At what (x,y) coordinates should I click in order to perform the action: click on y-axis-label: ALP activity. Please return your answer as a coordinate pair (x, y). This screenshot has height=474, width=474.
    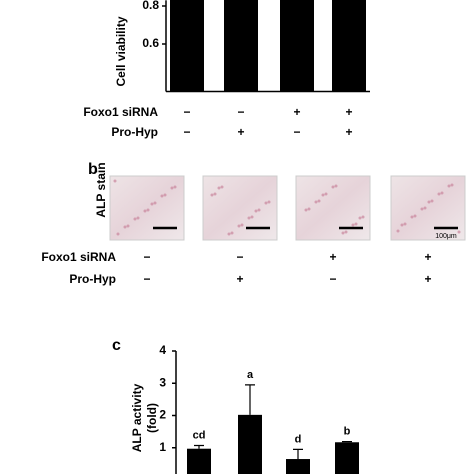
    Looking at the image, I should click on (137, 417).